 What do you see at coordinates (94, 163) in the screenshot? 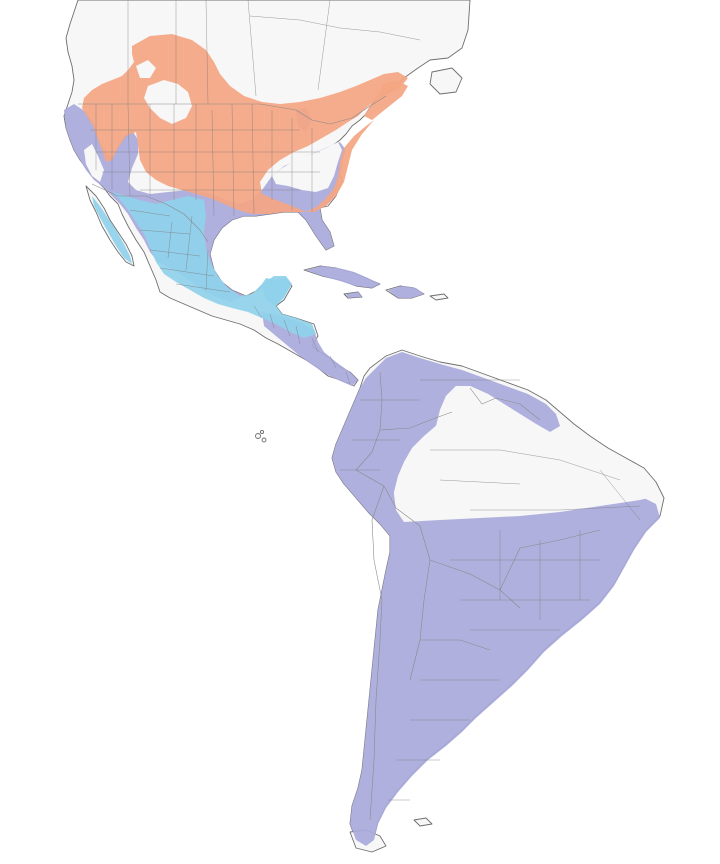
I see `range-gap-california` at bounding box center [94, 163].